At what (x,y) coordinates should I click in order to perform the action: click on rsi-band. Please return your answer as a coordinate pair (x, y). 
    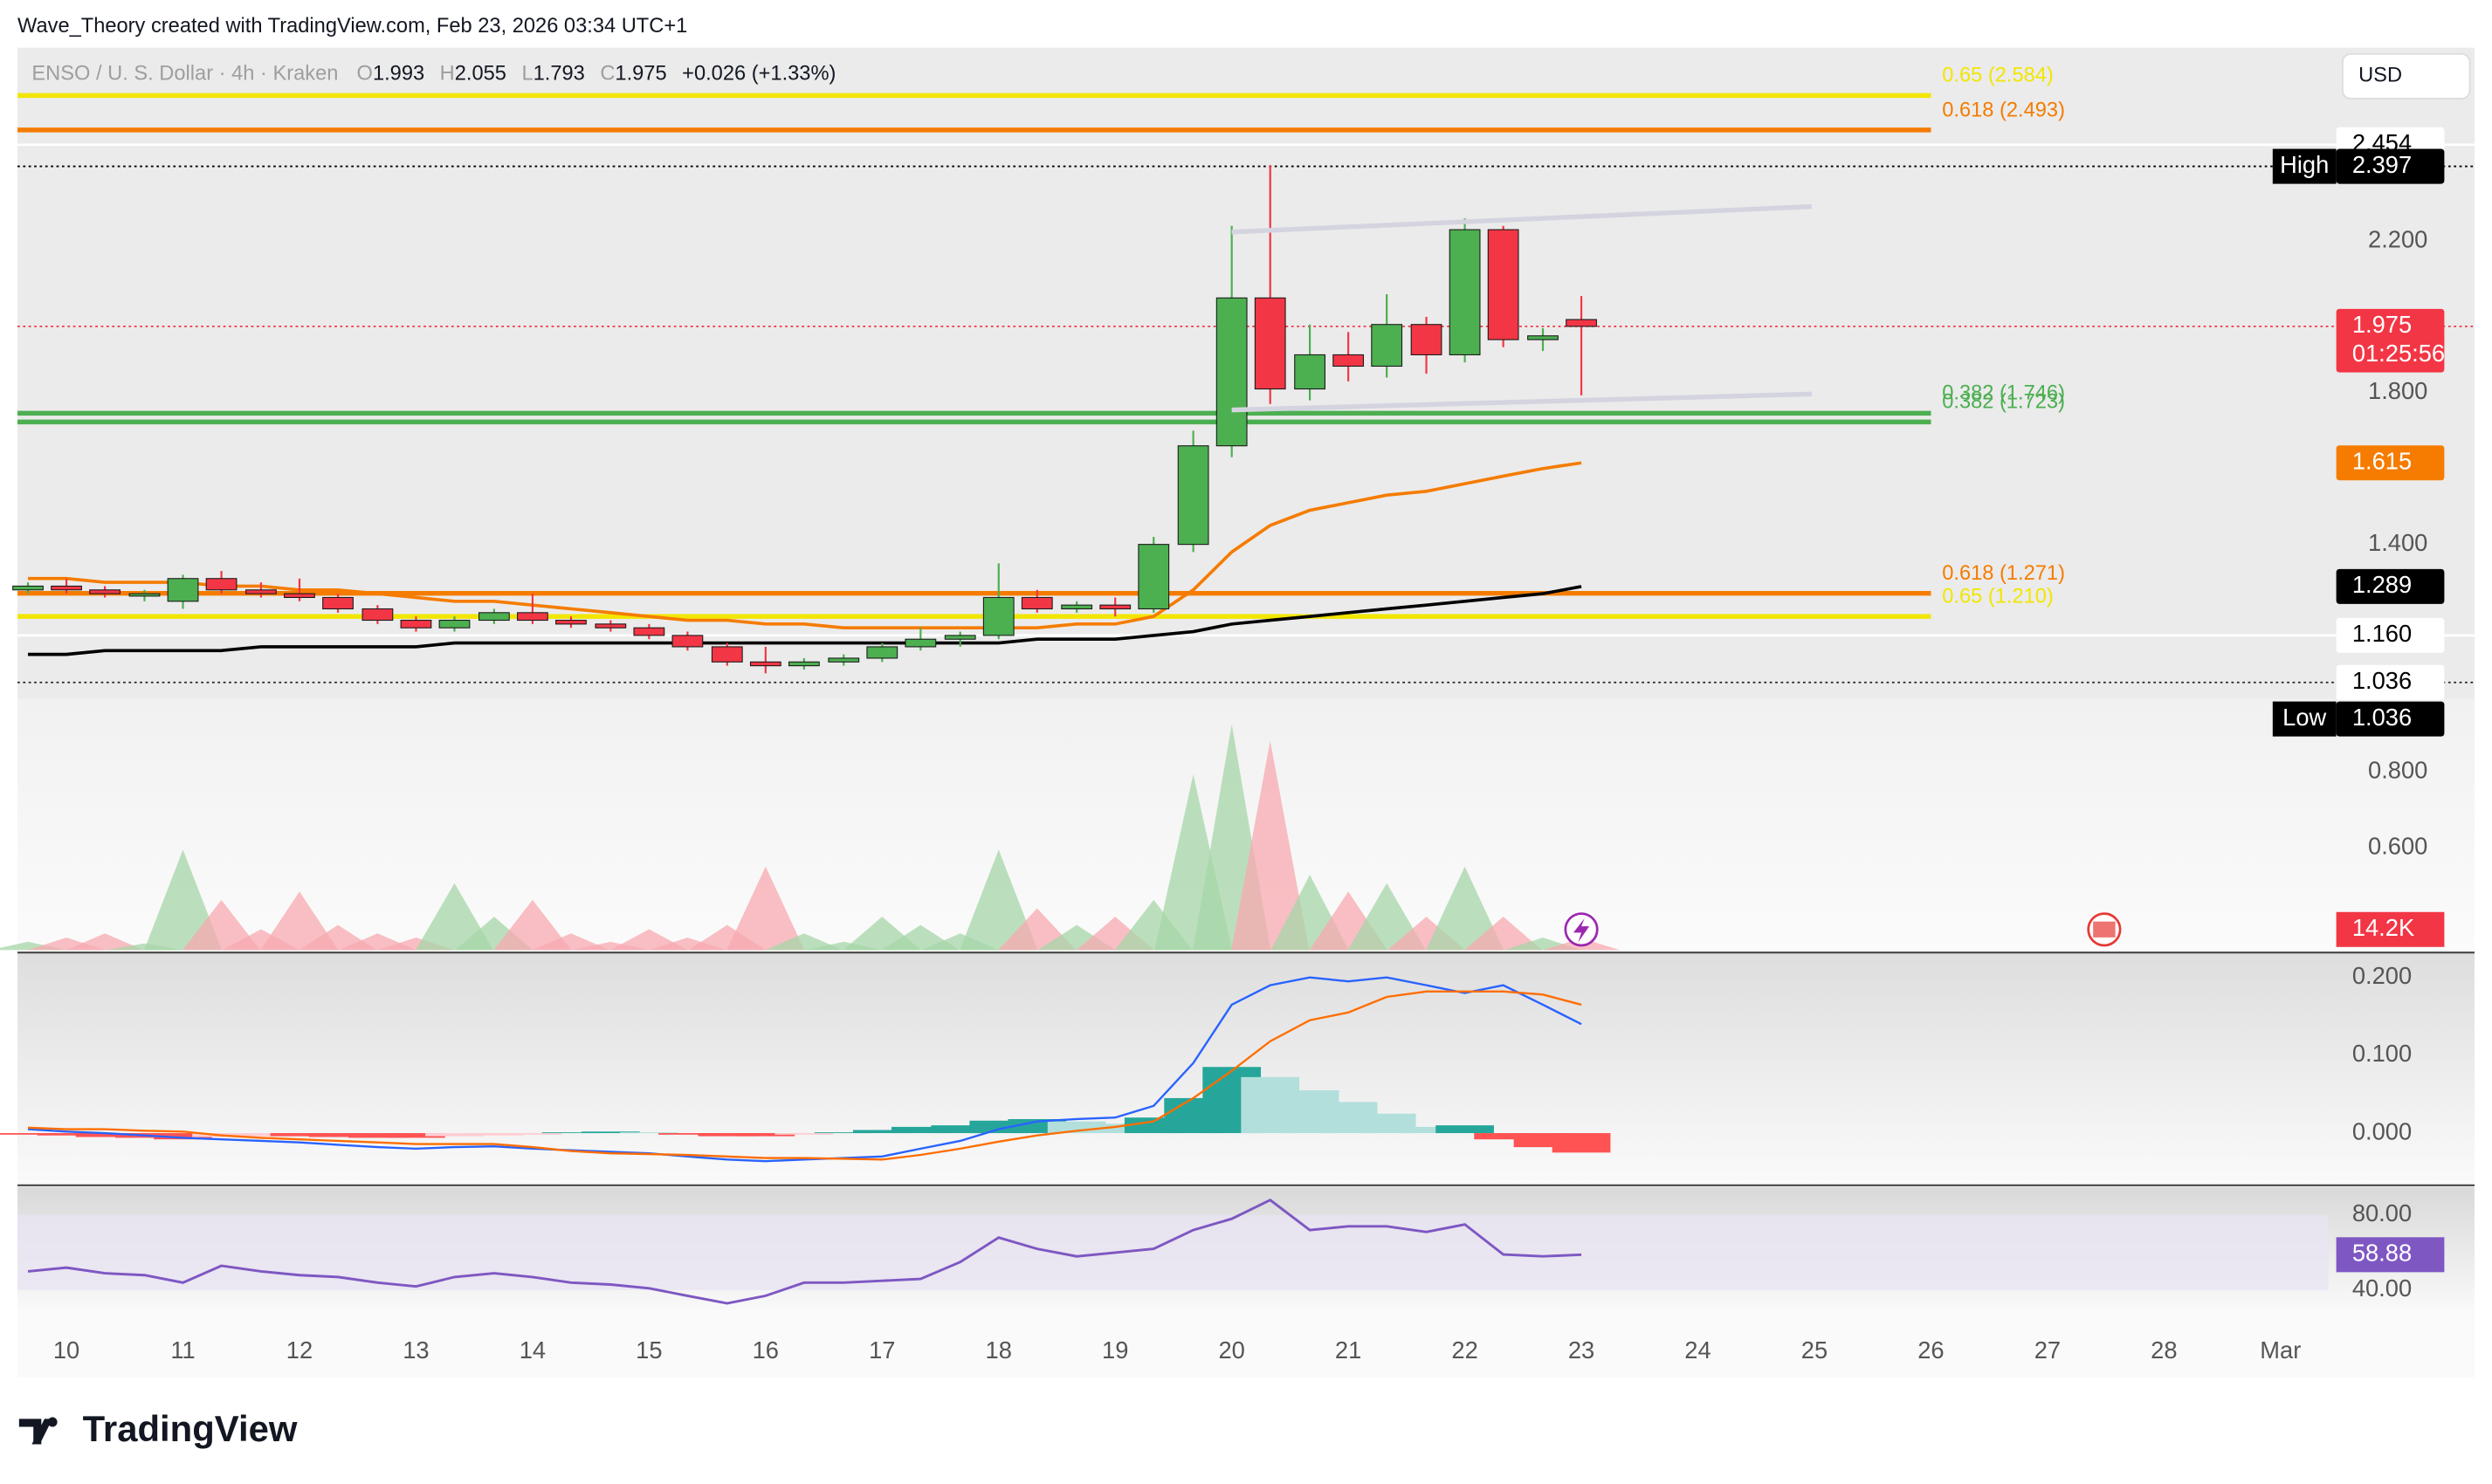
    Looking at the image, I should click on (1173, 1252).